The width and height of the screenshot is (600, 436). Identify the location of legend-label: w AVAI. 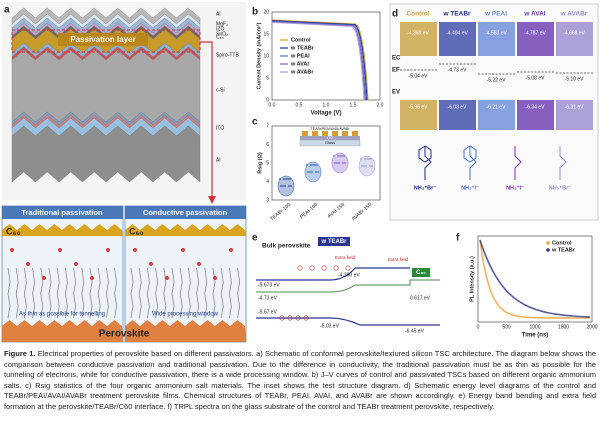
(299, 64).